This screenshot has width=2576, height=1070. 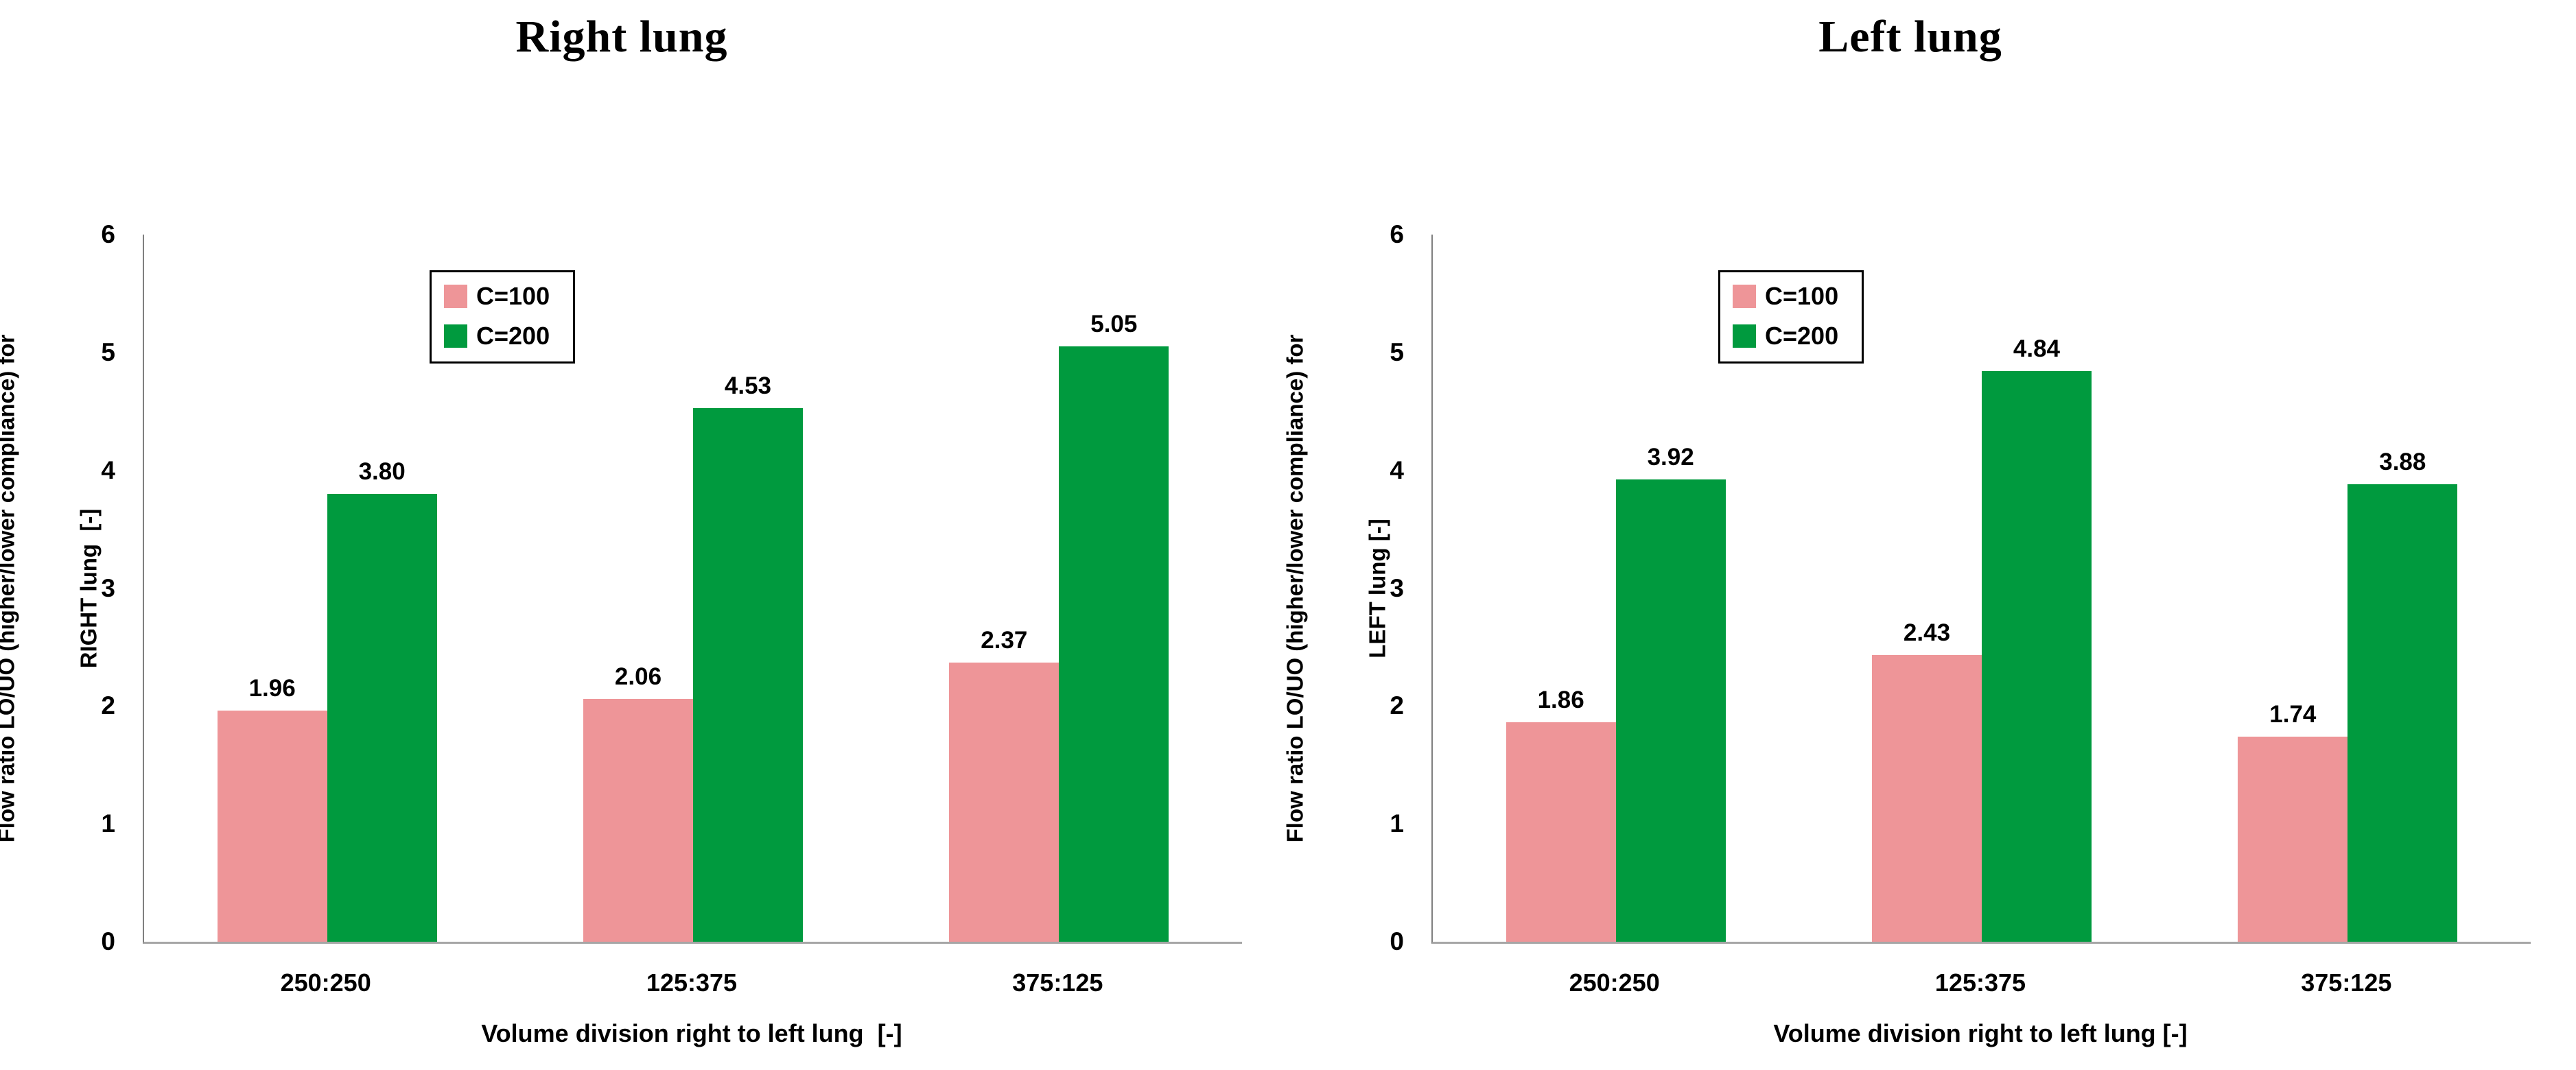 What do you see at coordinates (1114, 626) in the screenshot?
I see `bar-c-200: 5.05` at bounding box center [1114, 626].